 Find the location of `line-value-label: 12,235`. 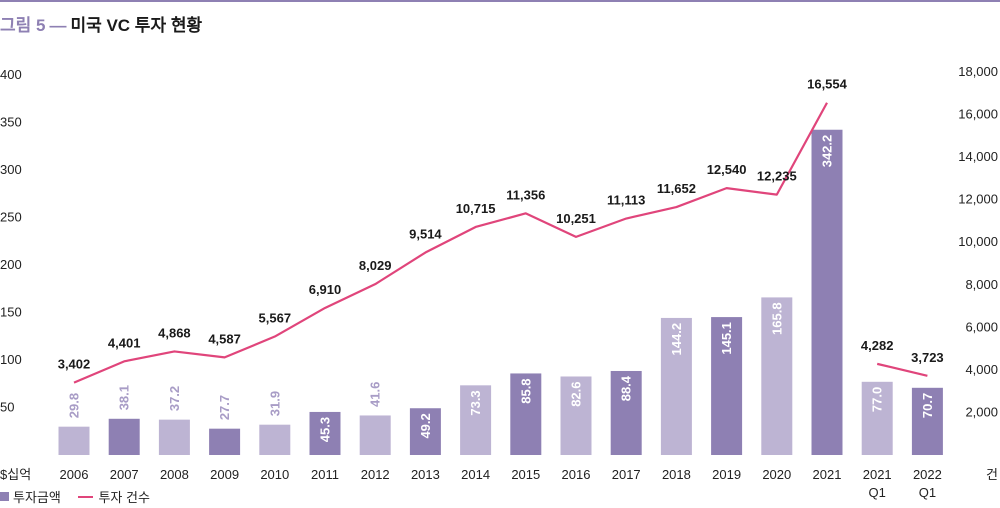

line-value-label: 12,235 is located at coordinates (777, 176).